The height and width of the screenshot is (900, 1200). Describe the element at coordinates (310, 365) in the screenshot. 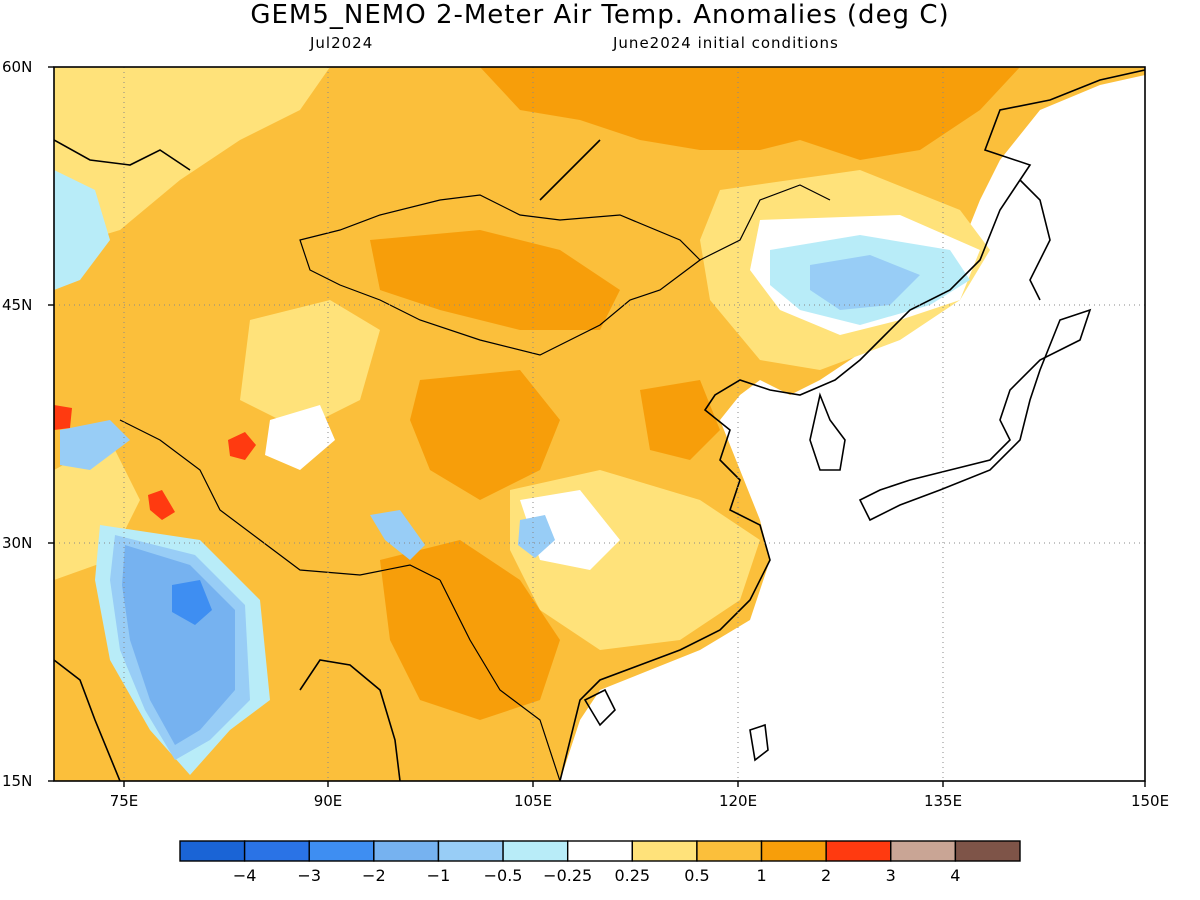

I see `pale-yellow-central` at that location.